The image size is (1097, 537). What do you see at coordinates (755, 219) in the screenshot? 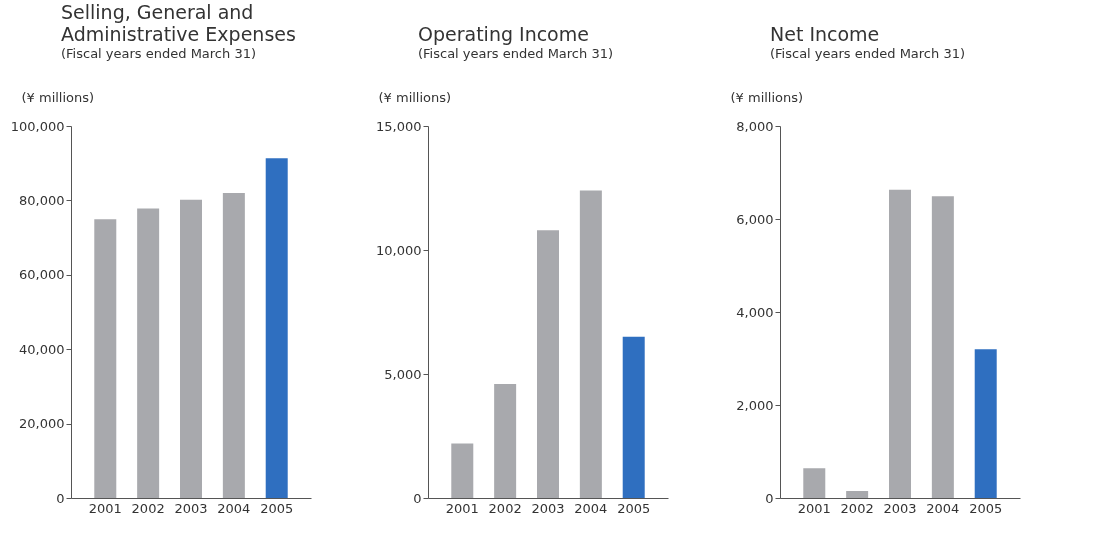
I see `y-tick-label: 6,000` at bounding box center [755, 219].